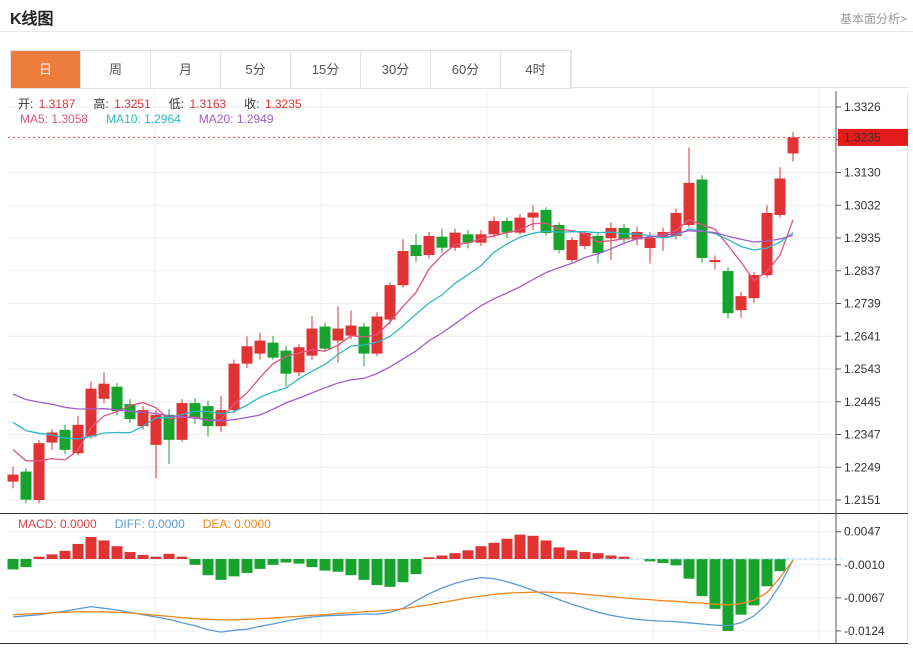 The height and width of the screenshot is (648, 913). Describe the element at coordinates (862, 107) in the screenshot. I see `price-tick-label: 1.3326` at that location.